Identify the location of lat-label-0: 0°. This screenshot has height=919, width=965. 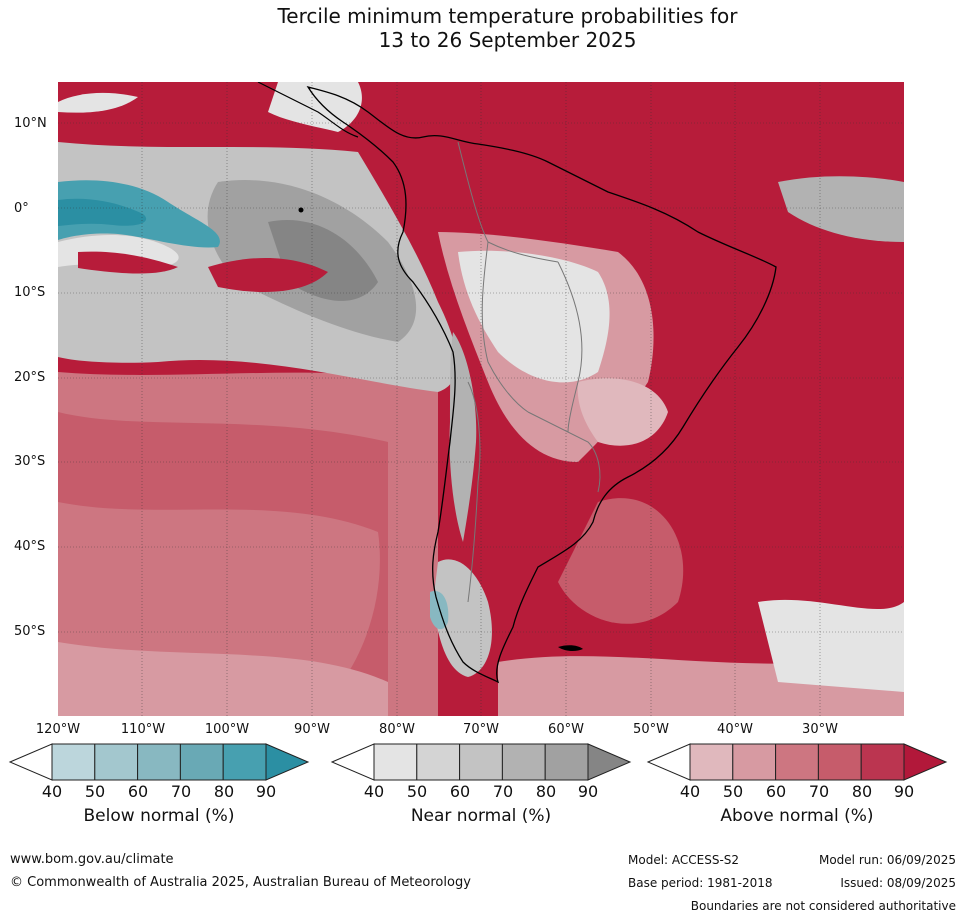
(21, 208).